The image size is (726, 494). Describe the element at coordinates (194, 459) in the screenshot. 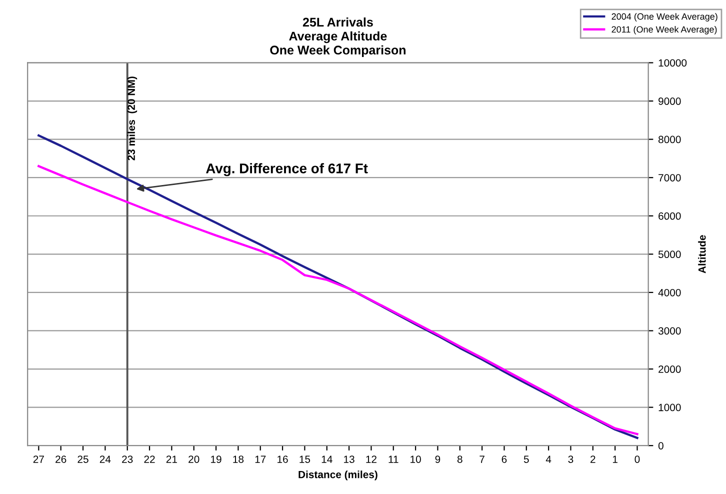

I see `x-tick-label: 20` at that location.